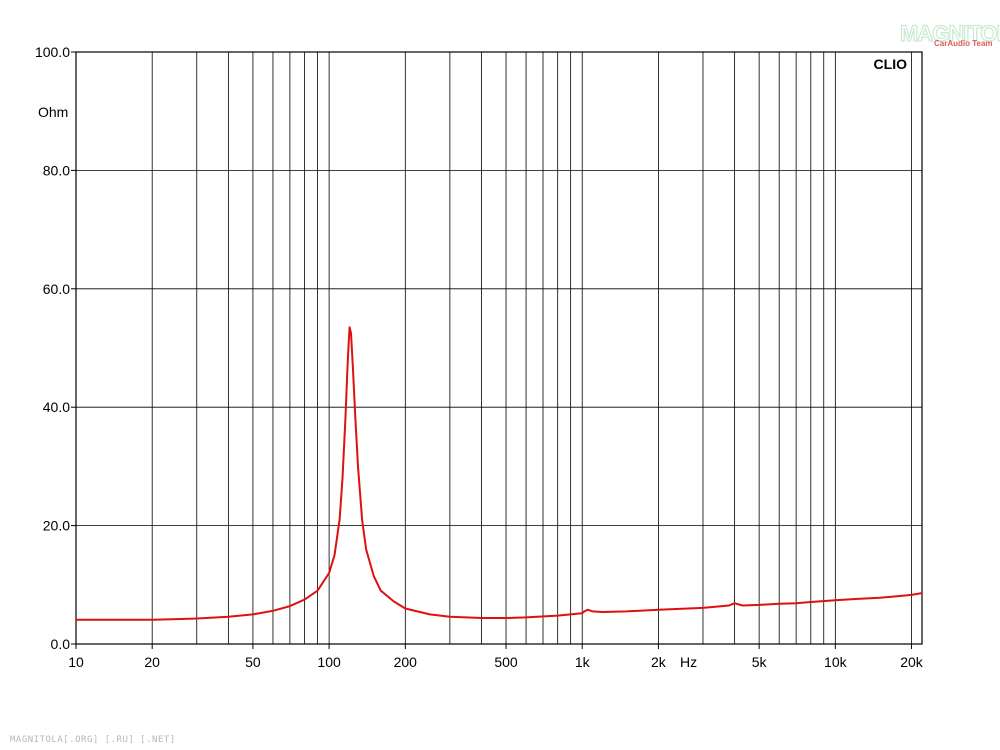  I want to click on y-tick-label: 60.0, so click(56, 289).